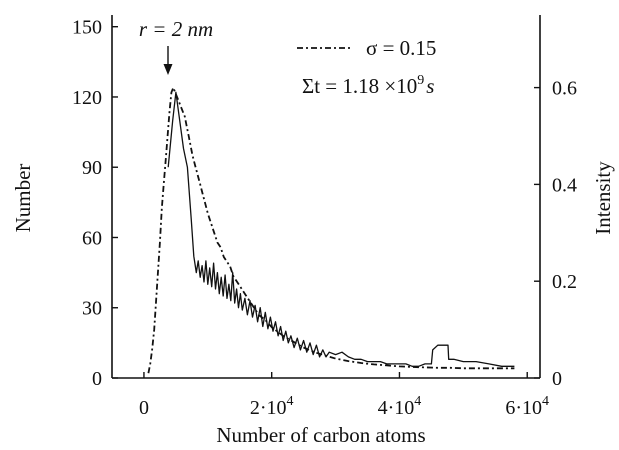 Image resolution: width=619 pixels, height=450 pixels. I want to click on legend-time-unit: s, so click(430, 86).